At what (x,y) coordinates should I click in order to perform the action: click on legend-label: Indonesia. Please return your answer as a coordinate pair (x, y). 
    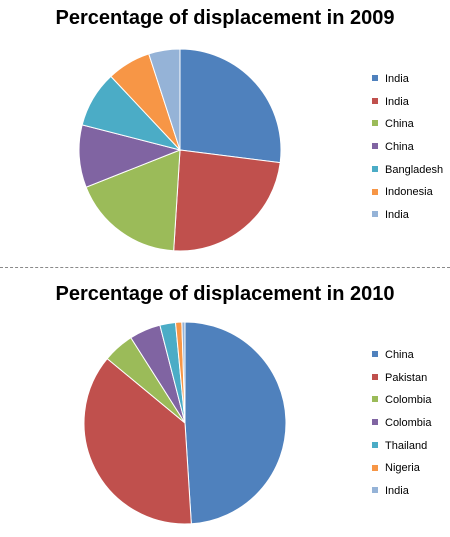
    Looking at the image, I should click on (409, 192).